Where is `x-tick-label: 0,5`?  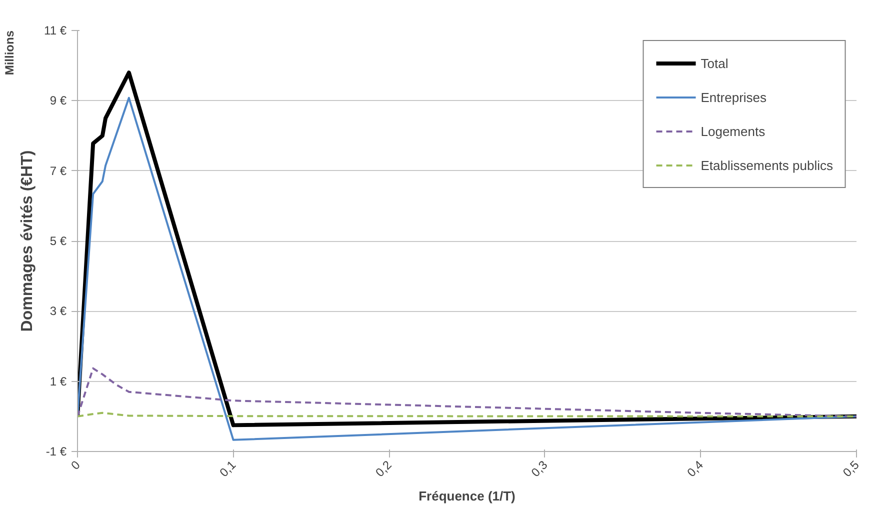
x-tick-label: 0,5 is located at coordinates (851, 469).